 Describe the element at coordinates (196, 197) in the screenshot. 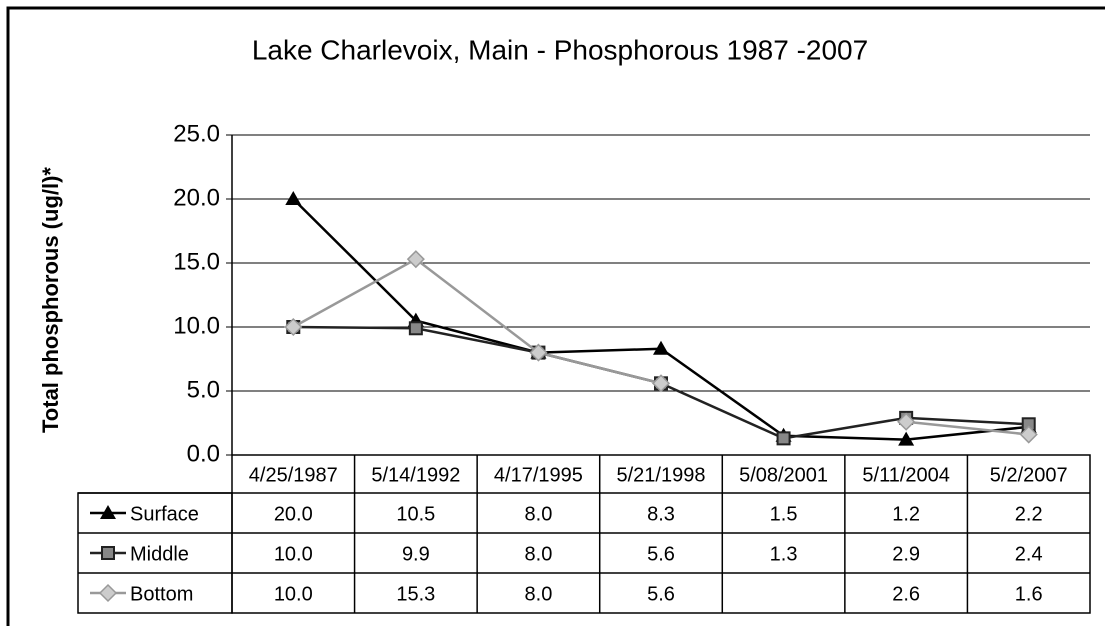

I see `y-tick-label: 20.0` at that location.